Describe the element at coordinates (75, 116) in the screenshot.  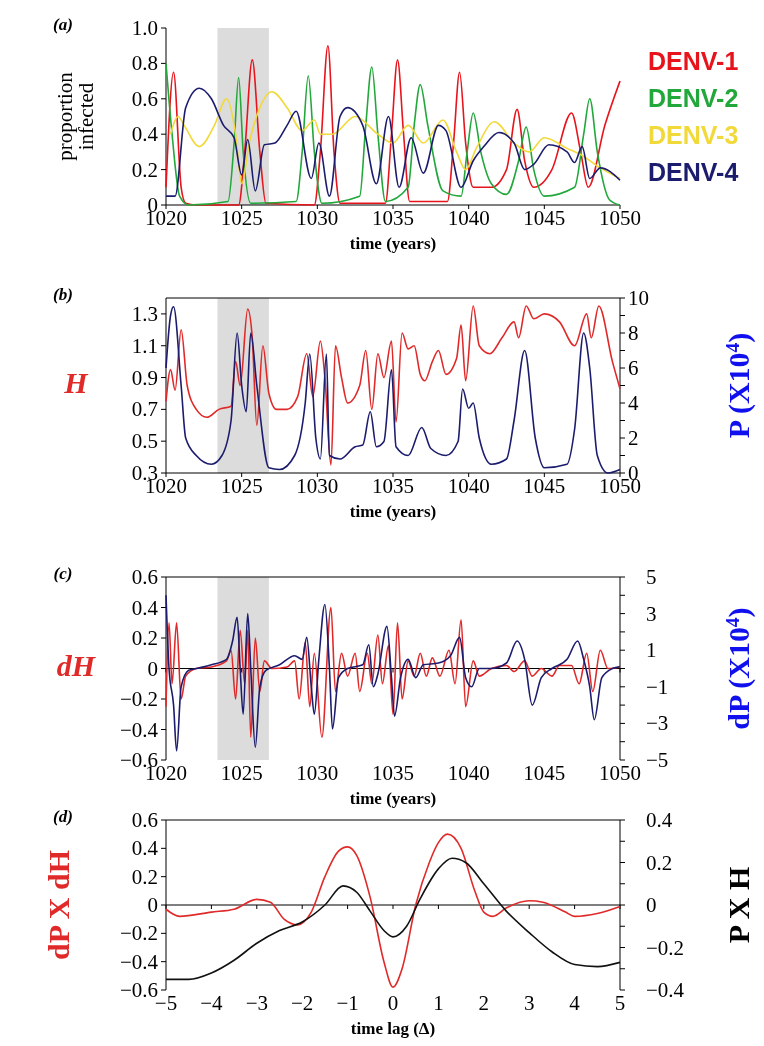
I see `y-axis-title: proportion infected` at that location.